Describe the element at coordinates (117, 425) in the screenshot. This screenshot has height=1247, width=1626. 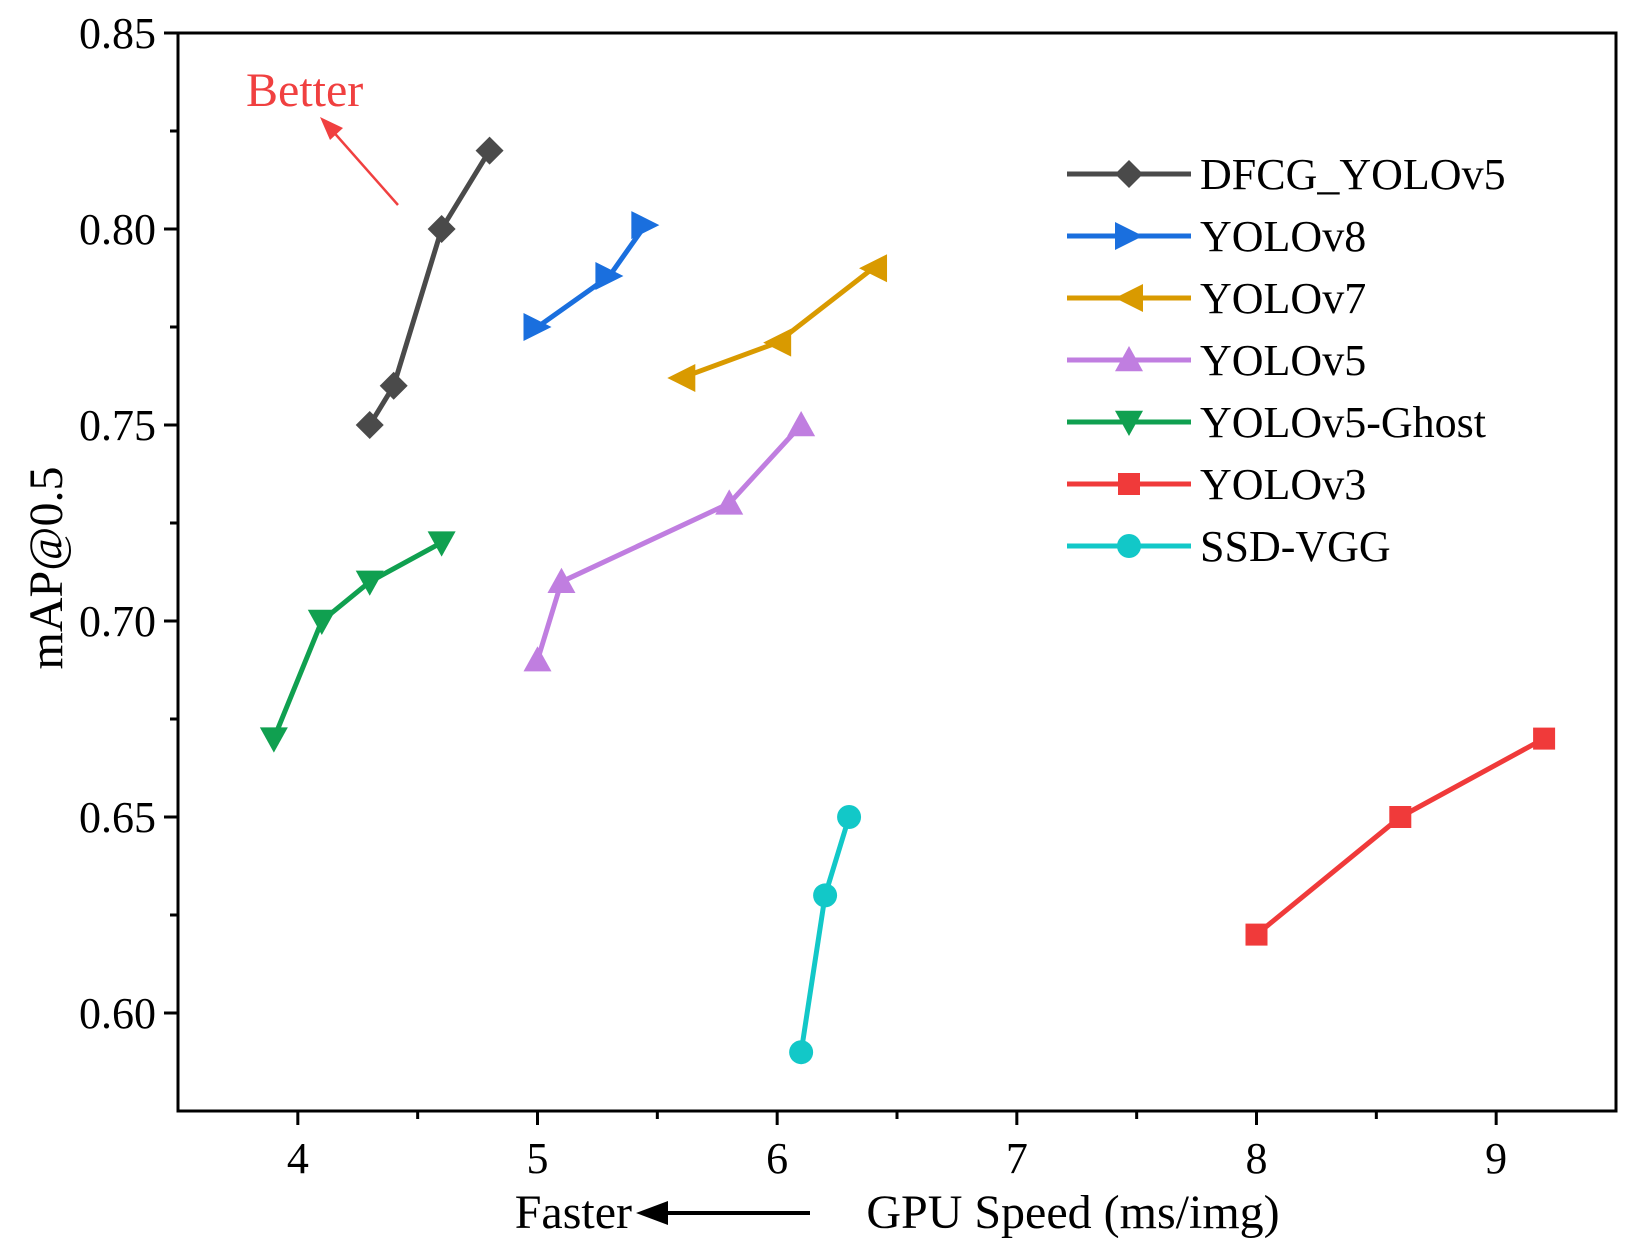
I see `y-tick-label: 0.75` at that location.